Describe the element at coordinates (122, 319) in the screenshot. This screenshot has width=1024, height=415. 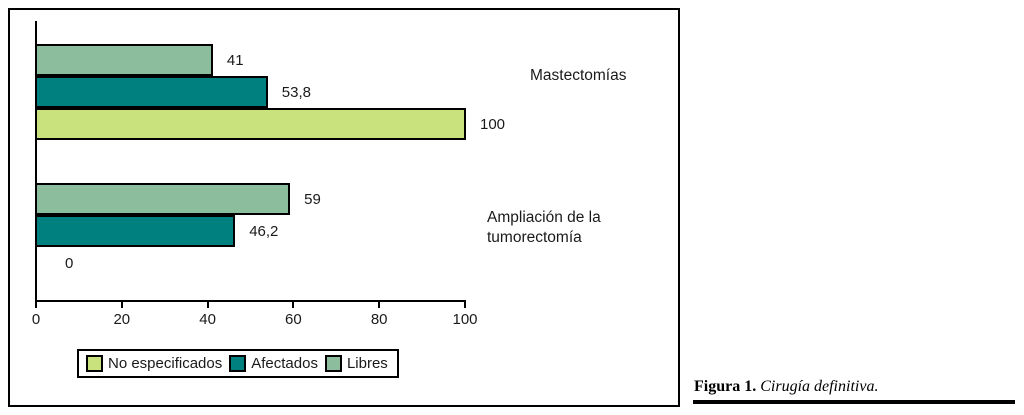
I see `x-tick-label: 20` at that location.